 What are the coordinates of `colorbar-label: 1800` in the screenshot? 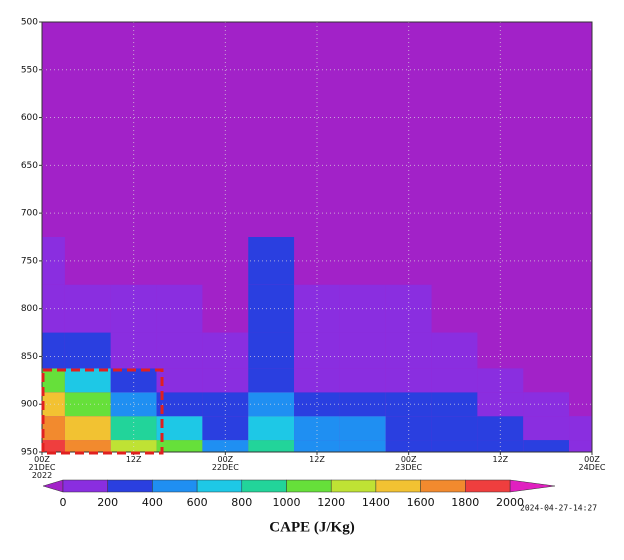 It's located at (465, 502).